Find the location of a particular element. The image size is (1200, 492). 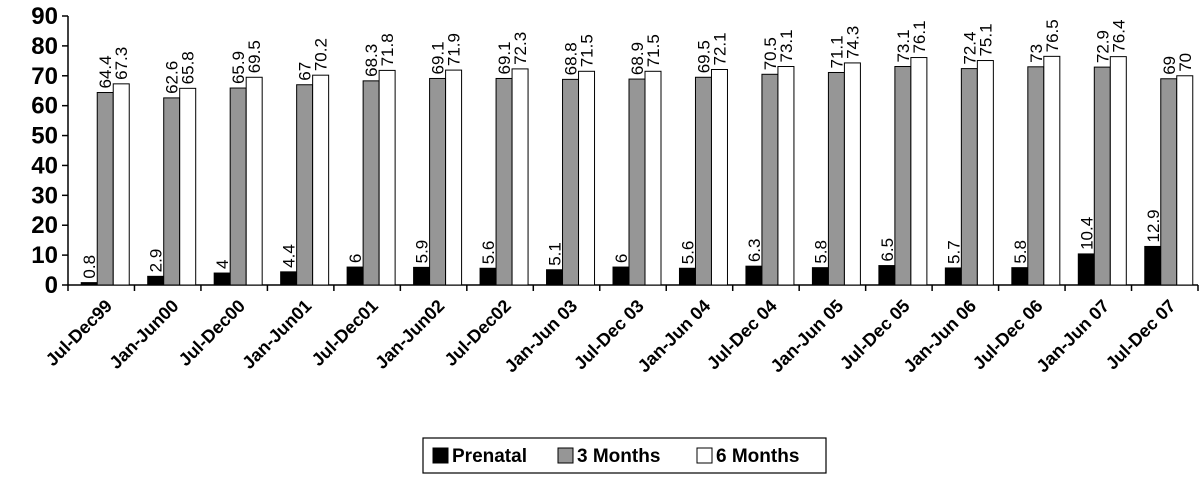

data-label: 76.4 is located at coordinates (1118, 36).